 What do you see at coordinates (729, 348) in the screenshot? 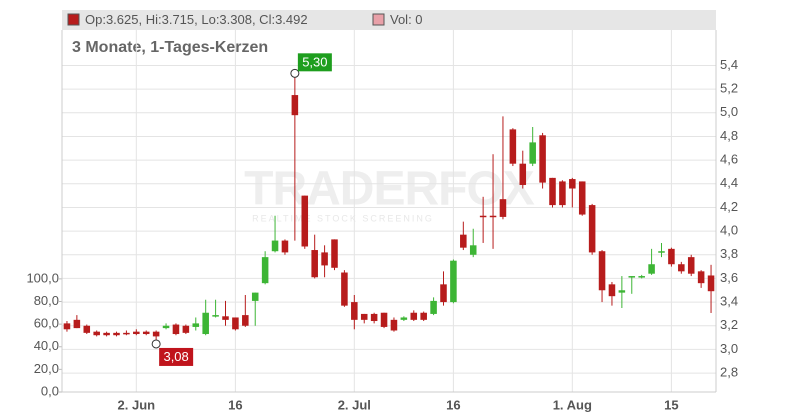
I see `y-tick-label: 3,0` at bounding box center [729, 348].